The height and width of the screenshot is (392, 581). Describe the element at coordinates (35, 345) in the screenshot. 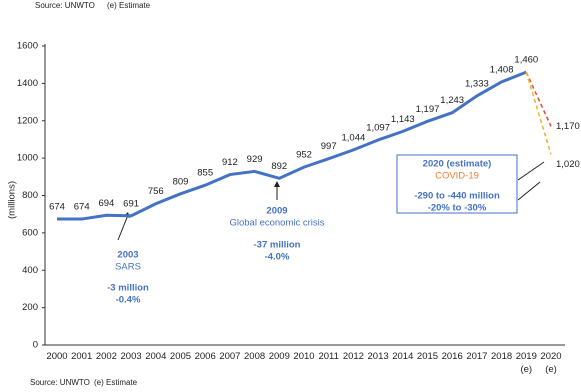

I see `y-tick-label: 0` at that location.